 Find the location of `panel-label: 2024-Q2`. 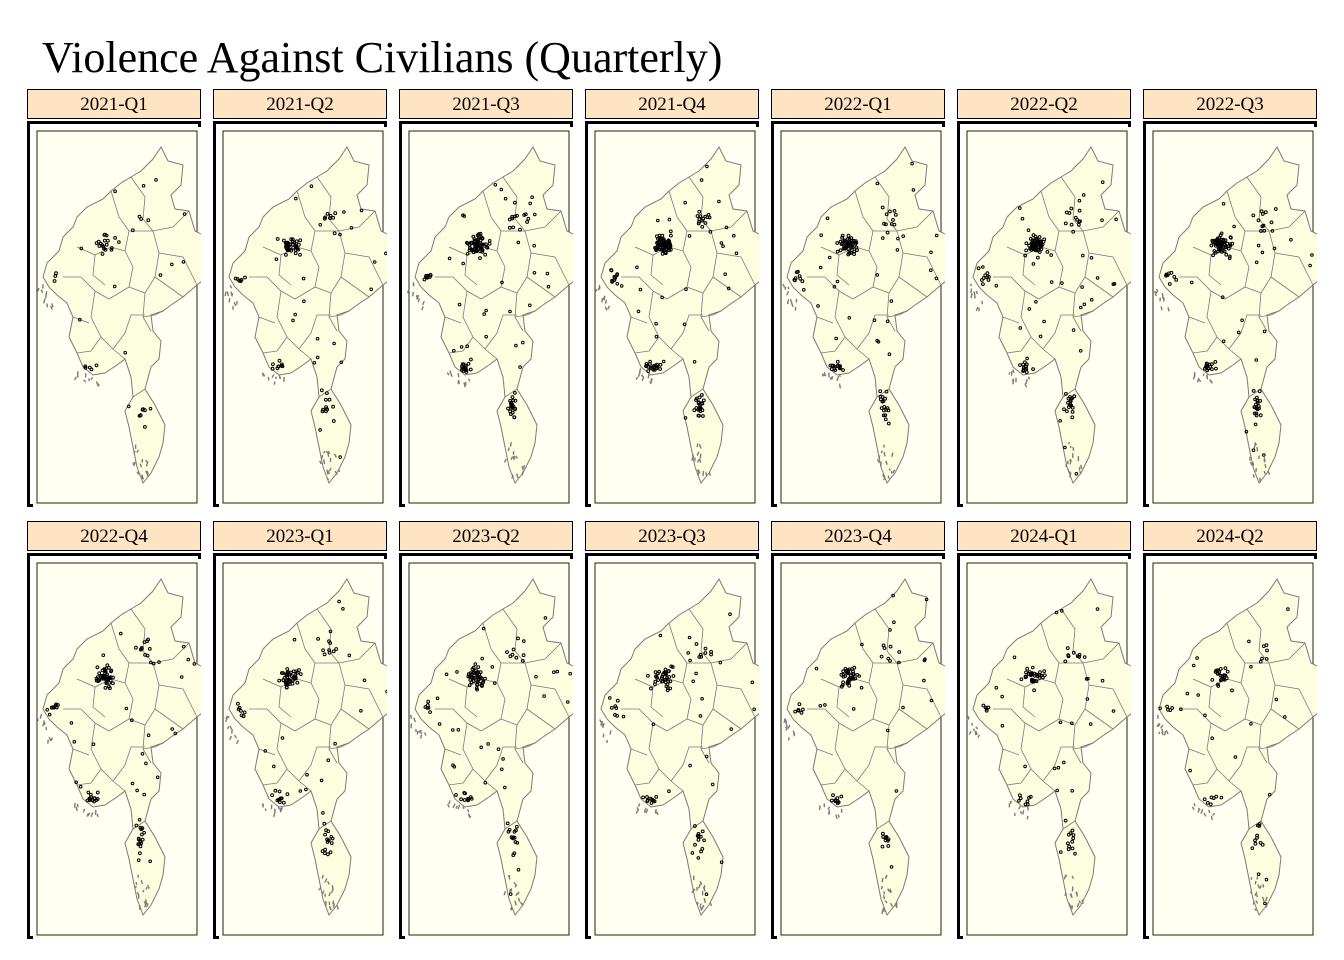

panel-label: 2024-Q2 is located at coordinates (1230, 536).